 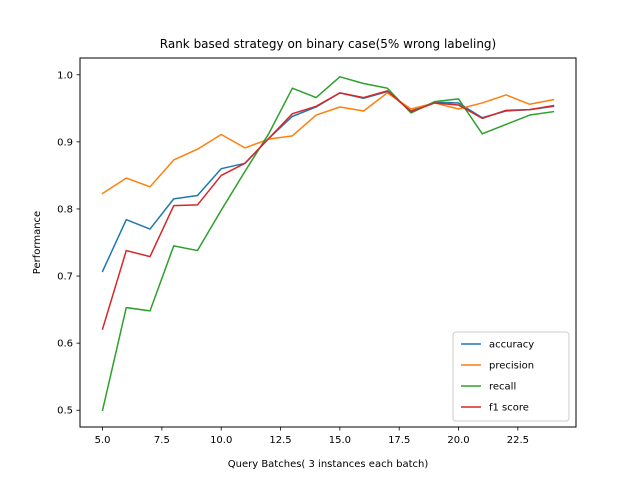 I want to click on x-tick-label: 7.5, so click(x=162, y=440).